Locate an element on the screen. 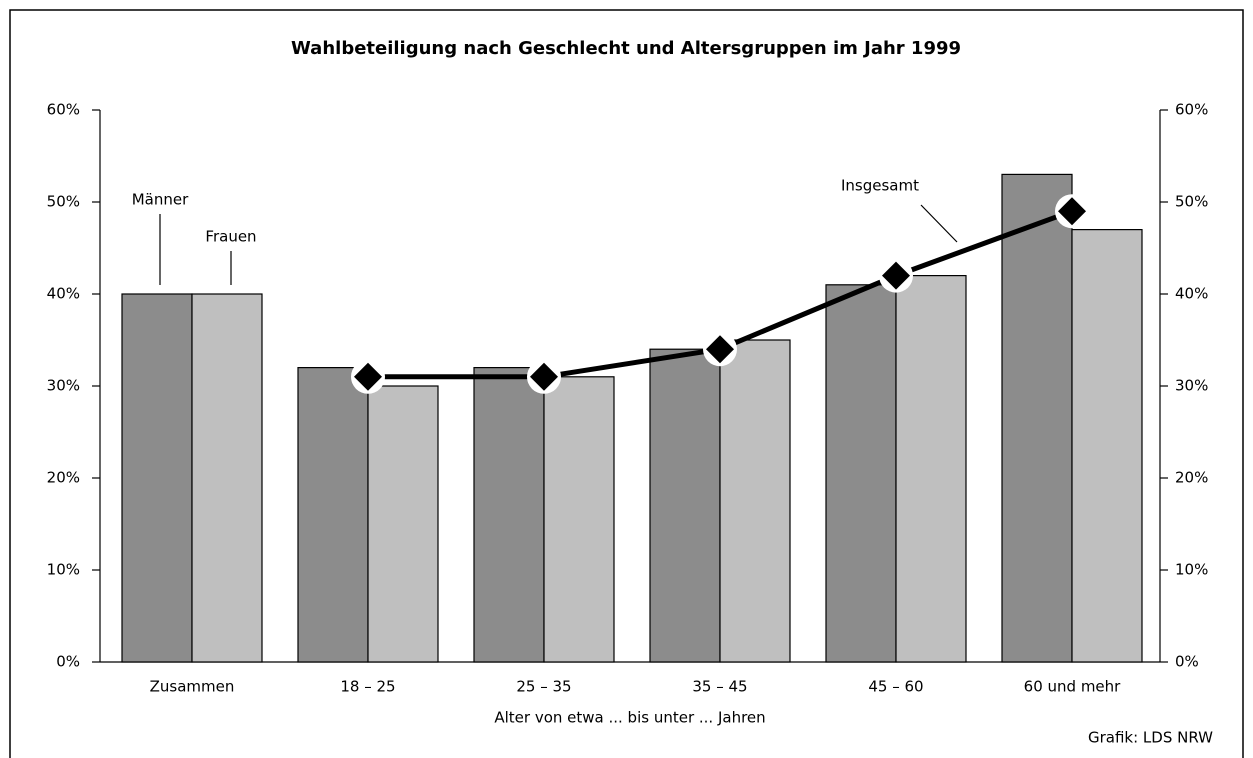  x-tick-label: 60 und mehr is located at coordinates (1073, 687).